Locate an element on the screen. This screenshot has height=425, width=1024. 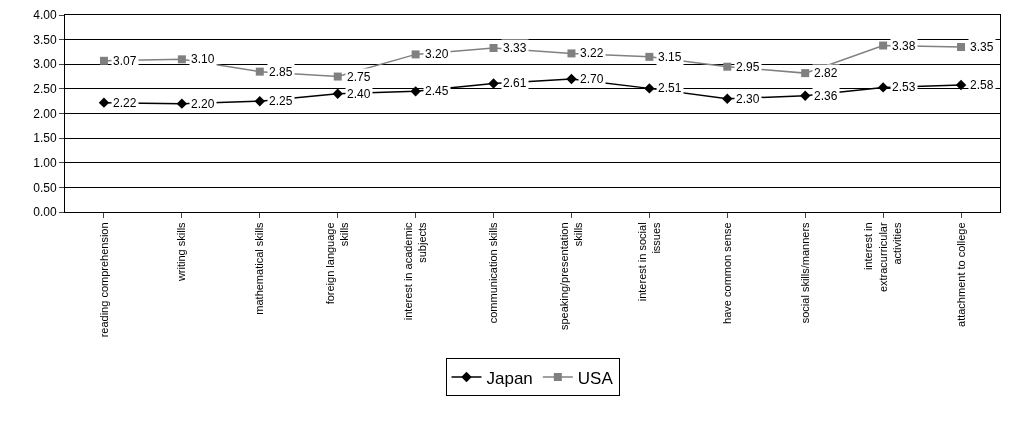
x-tick-label: social skills/manners is located at coordinates (804, 272).